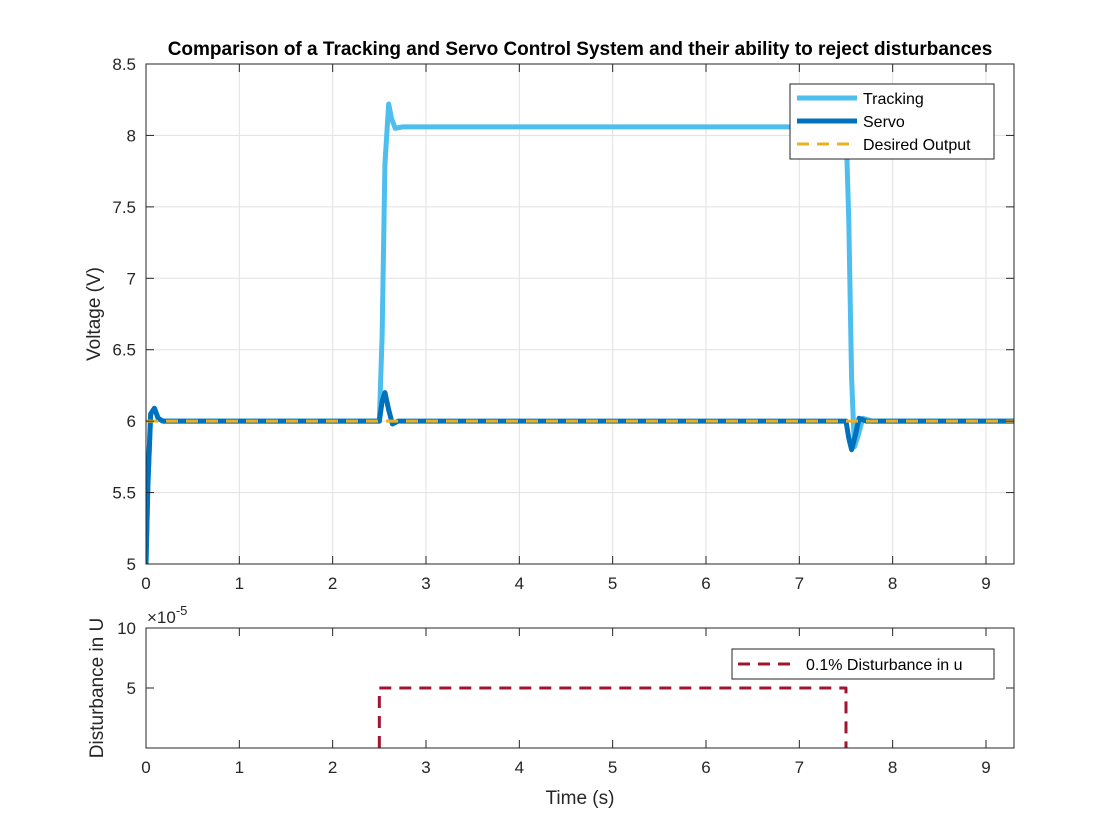 The image size is (1120, 840). Describe the element at coordinates (182, 610) in the screenshot. I see `exponent-power: -5` at that location.